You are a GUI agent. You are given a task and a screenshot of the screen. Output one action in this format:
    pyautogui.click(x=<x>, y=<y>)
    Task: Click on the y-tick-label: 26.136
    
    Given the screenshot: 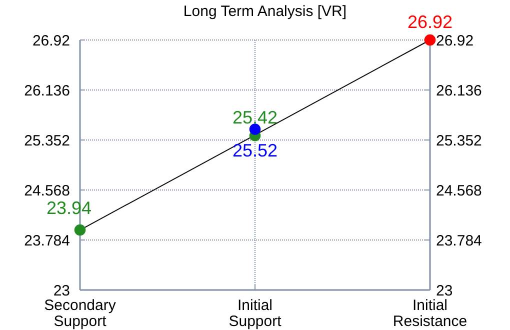 What is the action you would take?
    pyautogui.click(x=47, y=91)
    